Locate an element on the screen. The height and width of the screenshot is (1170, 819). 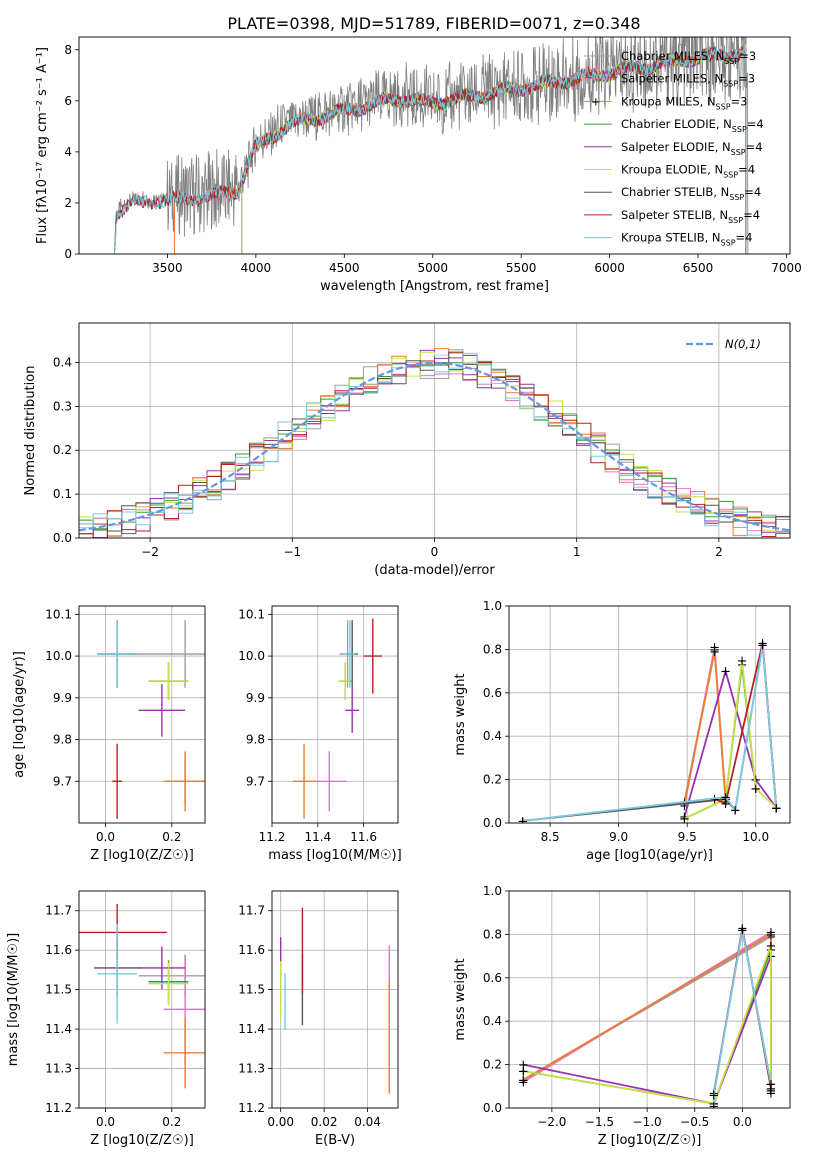
weight-vs-Z-plot-area: +++++++++++++++++++++++++++++++ is located at coordinates (647, 1017).